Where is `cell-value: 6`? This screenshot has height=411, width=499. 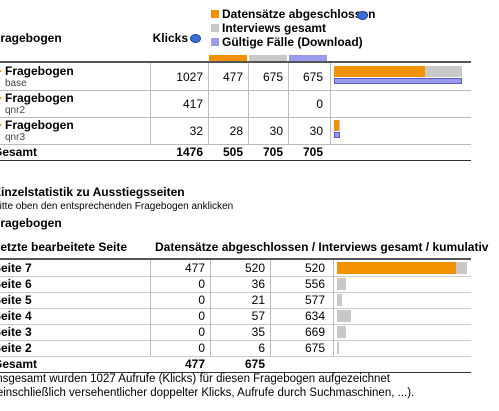
cell-value: 6 is located at coordinates (261, 348).